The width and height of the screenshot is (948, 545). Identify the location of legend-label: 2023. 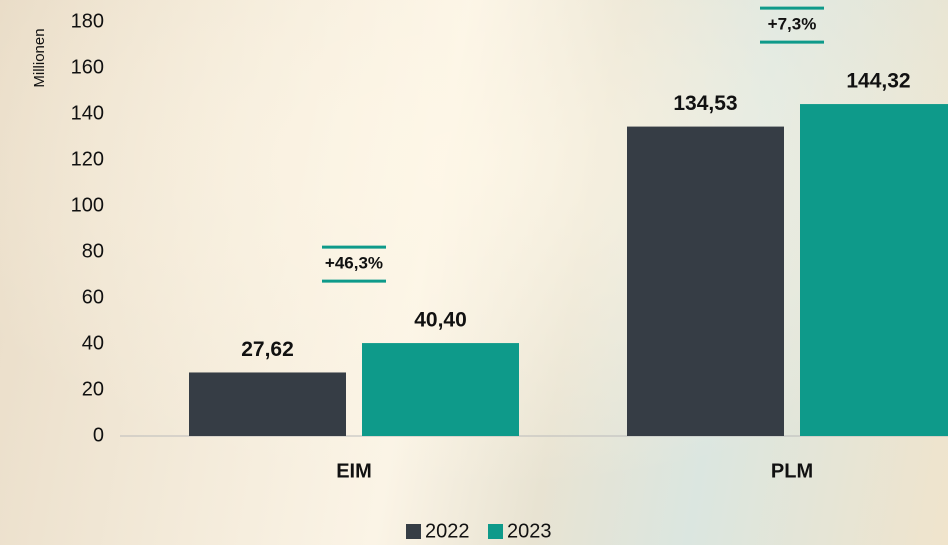
(529, 531).